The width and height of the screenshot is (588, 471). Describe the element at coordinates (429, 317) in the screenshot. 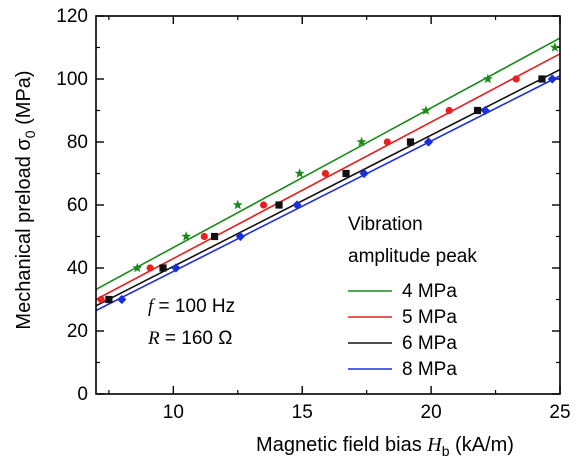

I see `legend-label-5-mpa: 5 MPa` at that location.